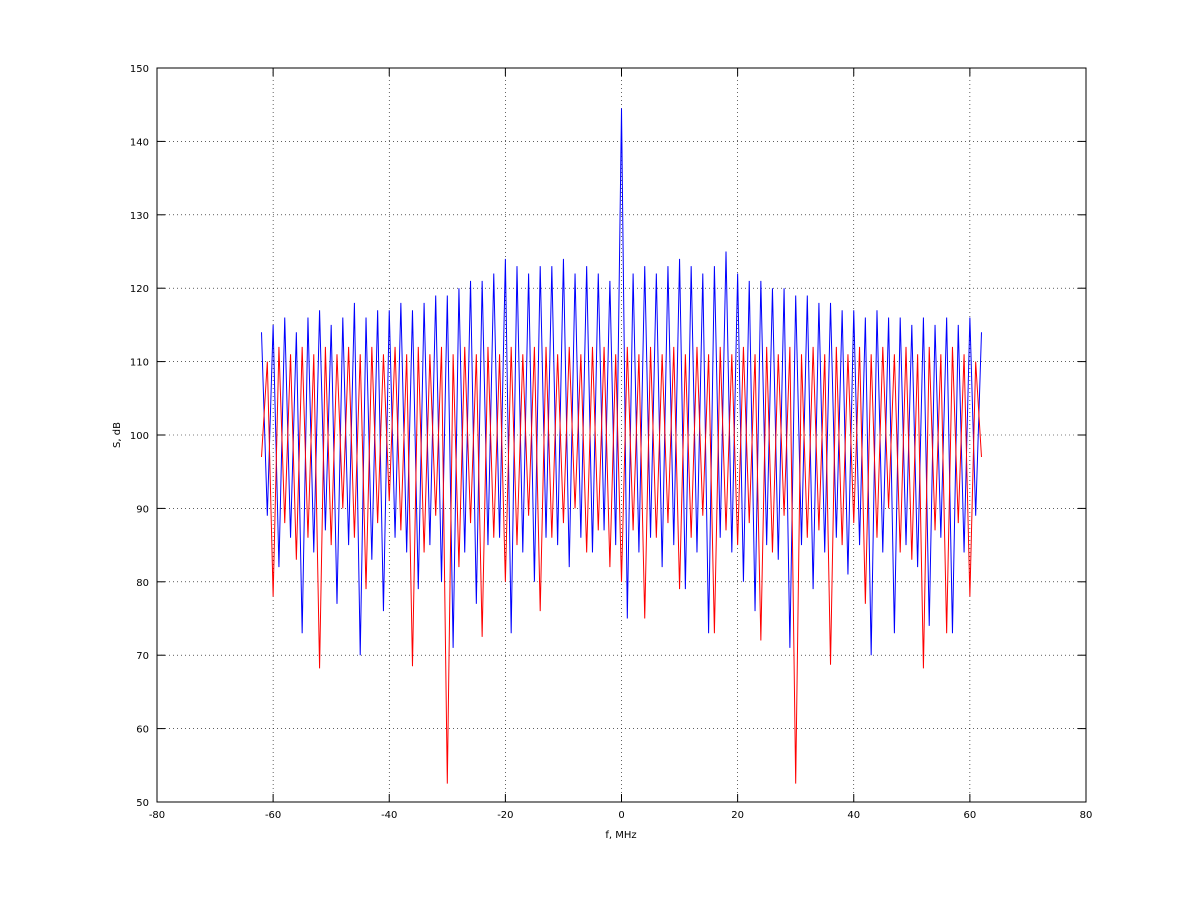 The width and height of the screenshot is (1200, 901). What do you see at coordinates (139, 436) in the screenshot?
I see `y-tick-label: 100` at bounding box center [139, 436].